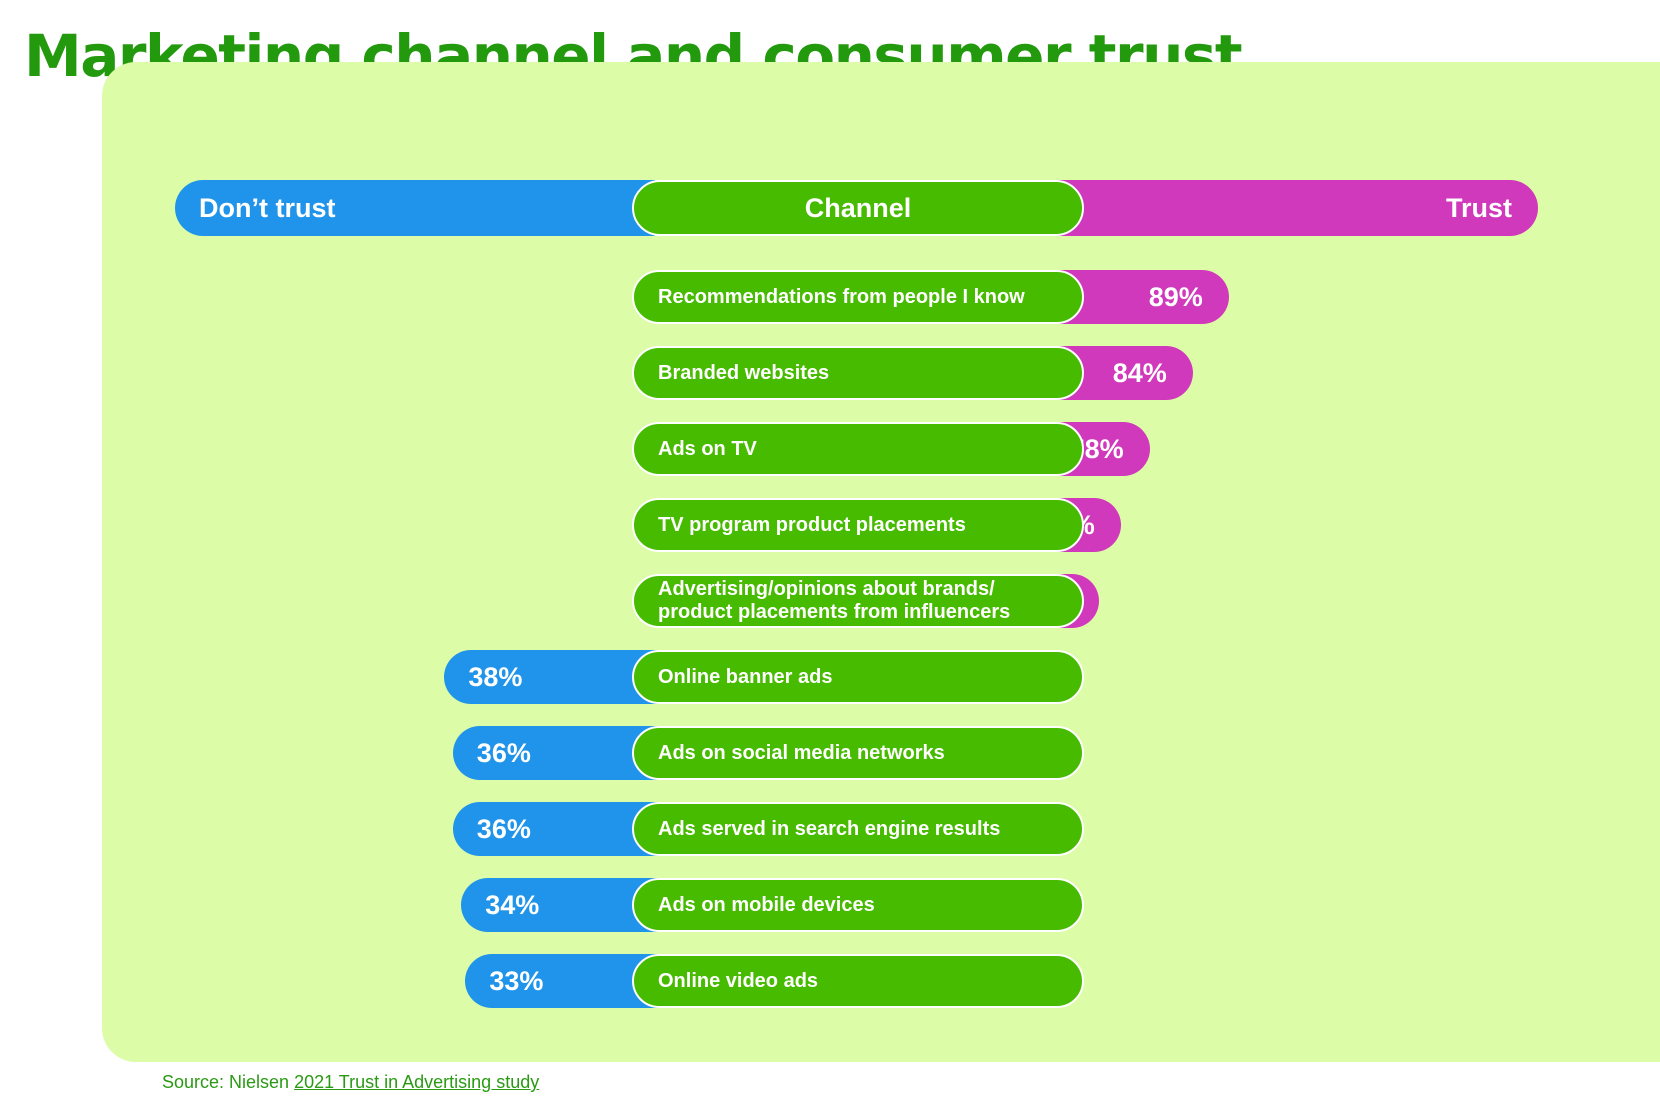  I want to click on value-label-online-video-ads: 33%, so click(516, 980).